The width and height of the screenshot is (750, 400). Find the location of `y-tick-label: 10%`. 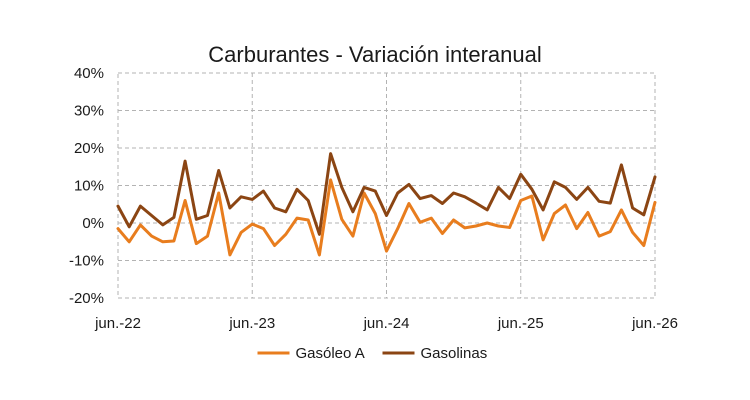

y-tick-label: 10% is located at coordinates (89, 186).